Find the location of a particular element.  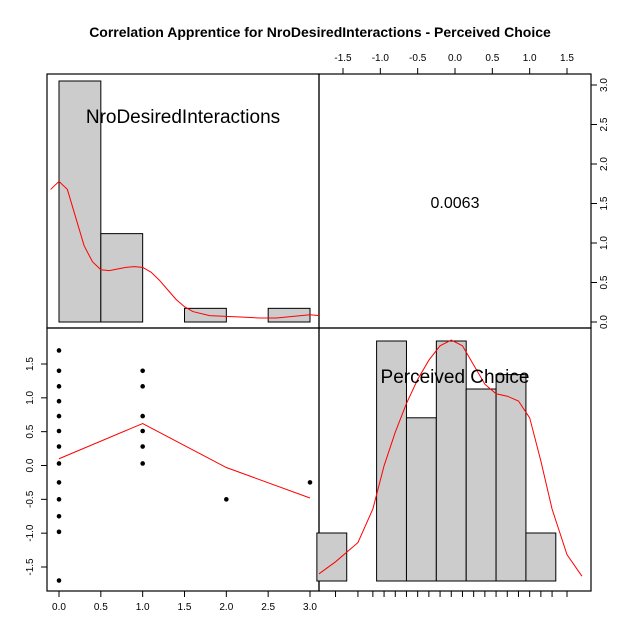

smooth-line is located at coordinates (184, 460).